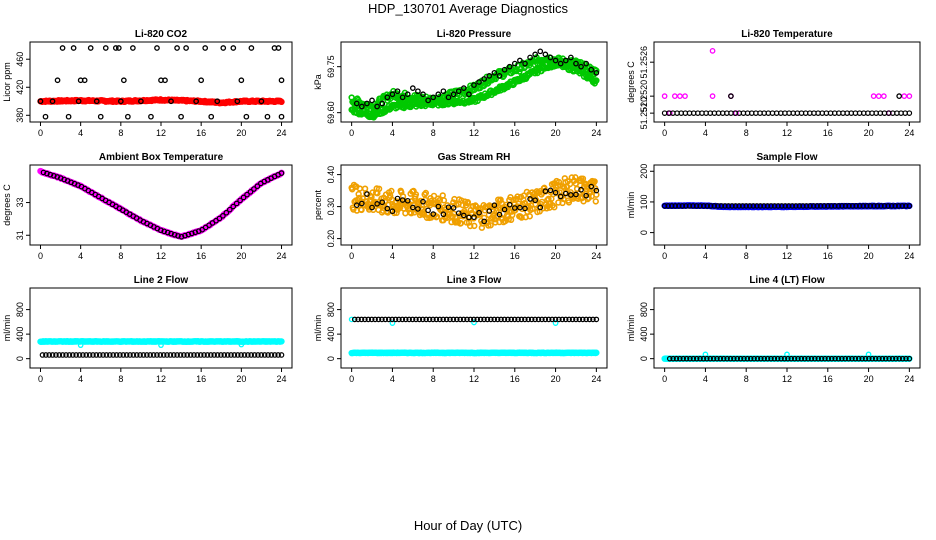  I want to click on y-tick-label: 460, so click(20, 59).